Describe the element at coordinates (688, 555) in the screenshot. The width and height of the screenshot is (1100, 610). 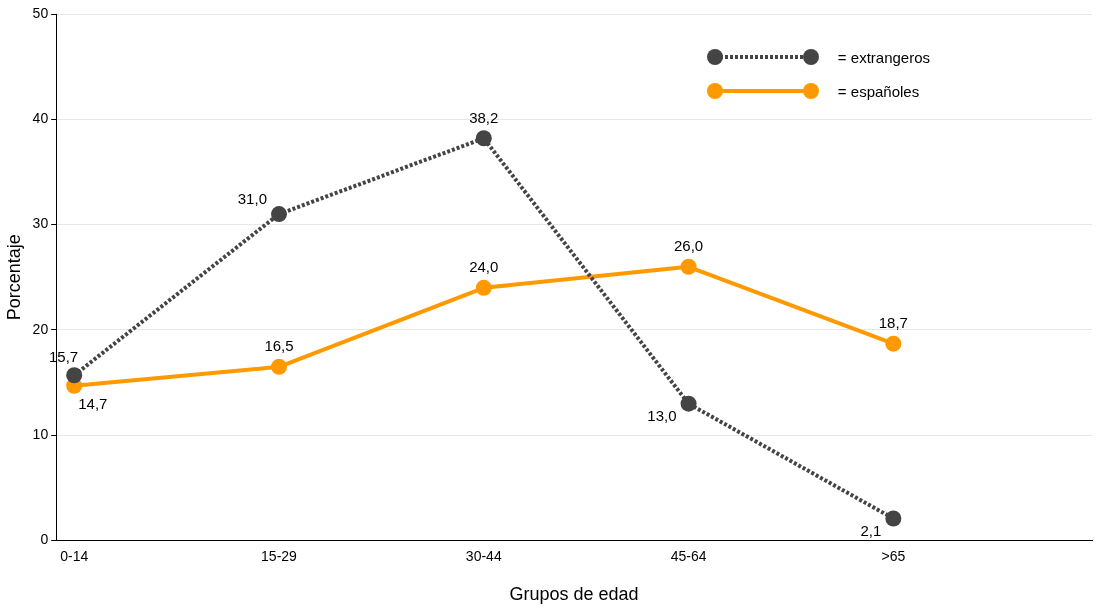
I see `x-tick-label: 45-64` at that location.